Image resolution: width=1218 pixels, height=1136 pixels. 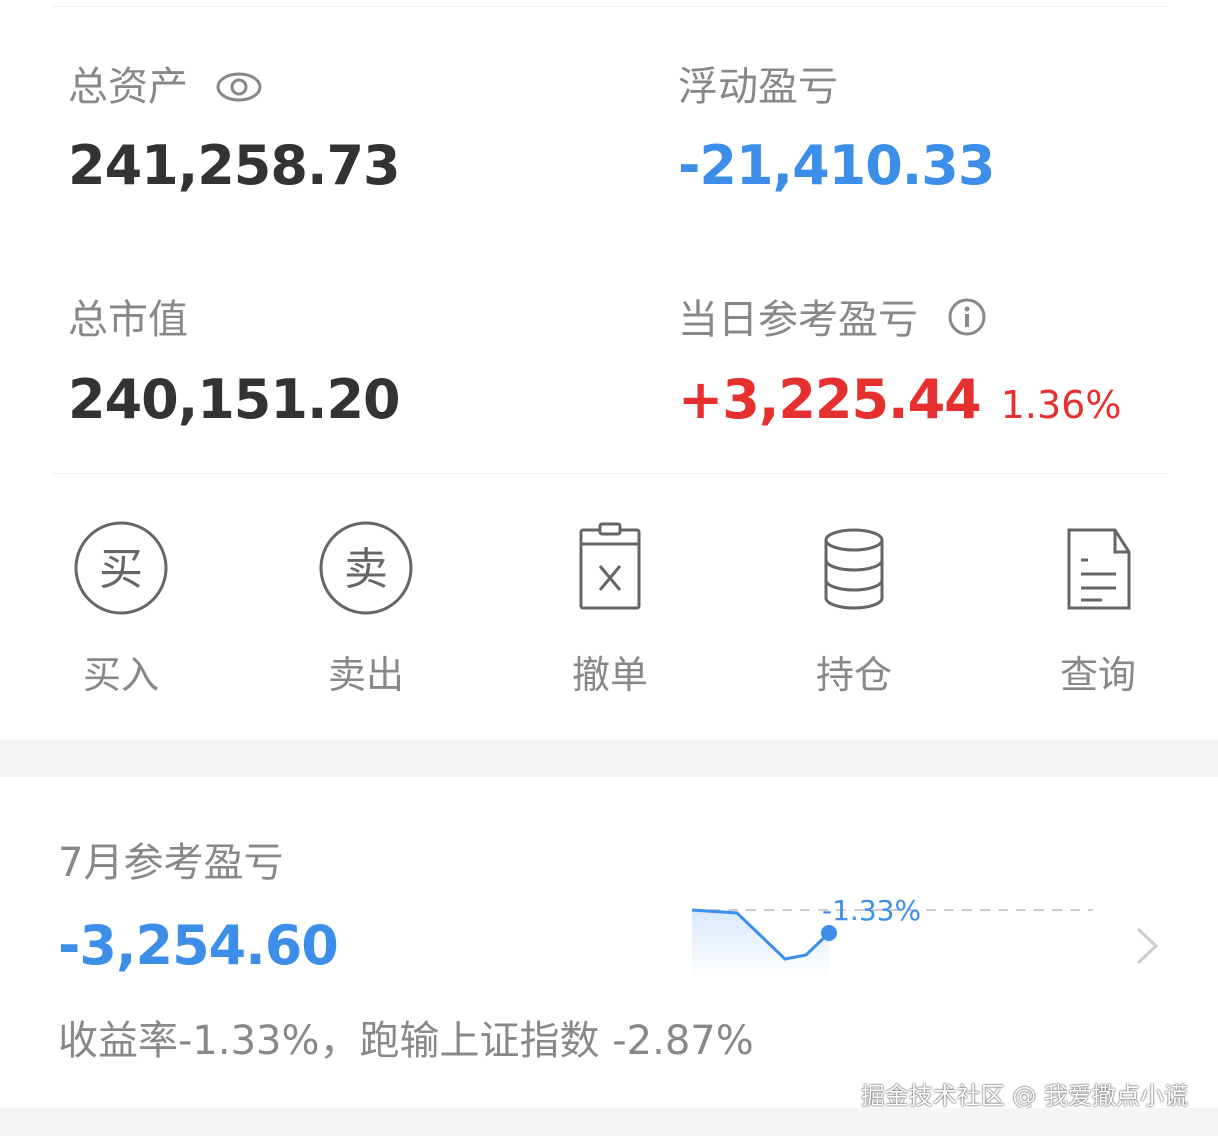 What do you see at coordinates (365, 675) in the screenshot?
I see `action-sell-label: 卖出` at bounding box center [365, 675].